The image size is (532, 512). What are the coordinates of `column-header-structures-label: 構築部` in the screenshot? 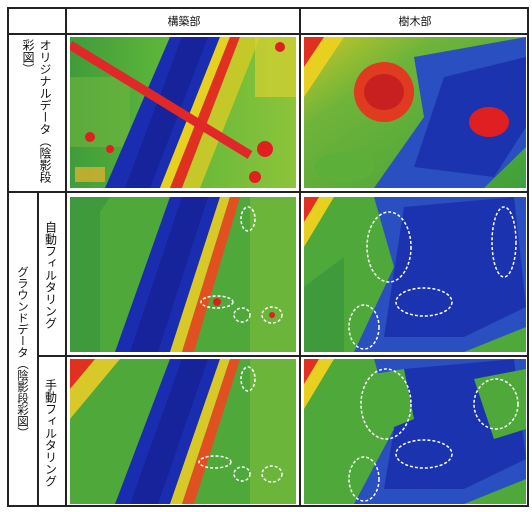 It's located at (184, 21).